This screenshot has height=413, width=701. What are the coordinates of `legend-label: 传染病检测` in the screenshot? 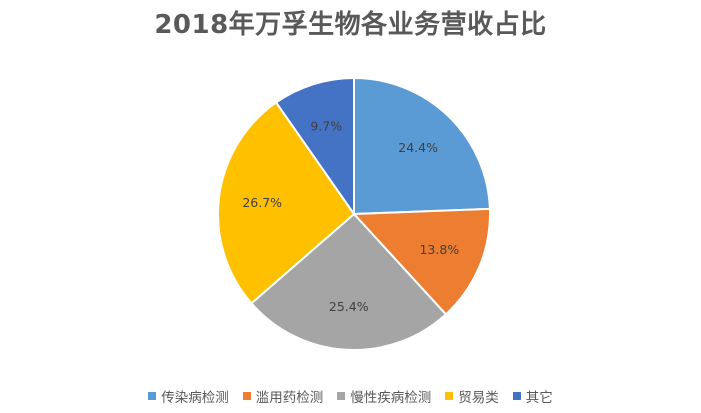 It's located at (195, 398).